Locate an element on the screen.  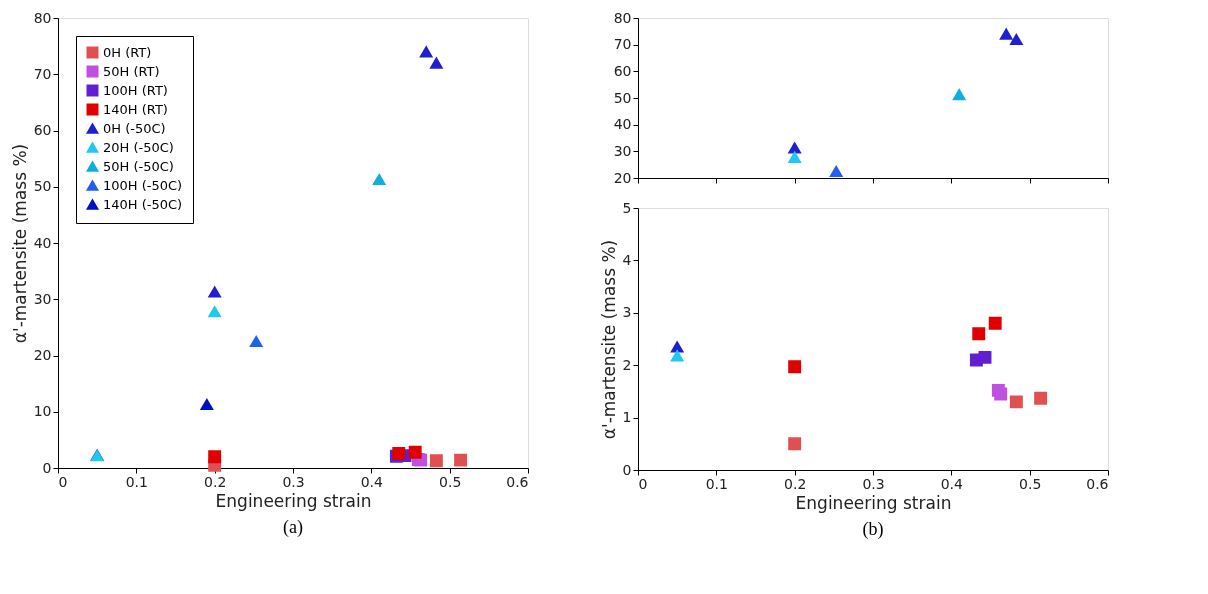
legend-label: 0H (RT) is located at coordinates (127, 52).